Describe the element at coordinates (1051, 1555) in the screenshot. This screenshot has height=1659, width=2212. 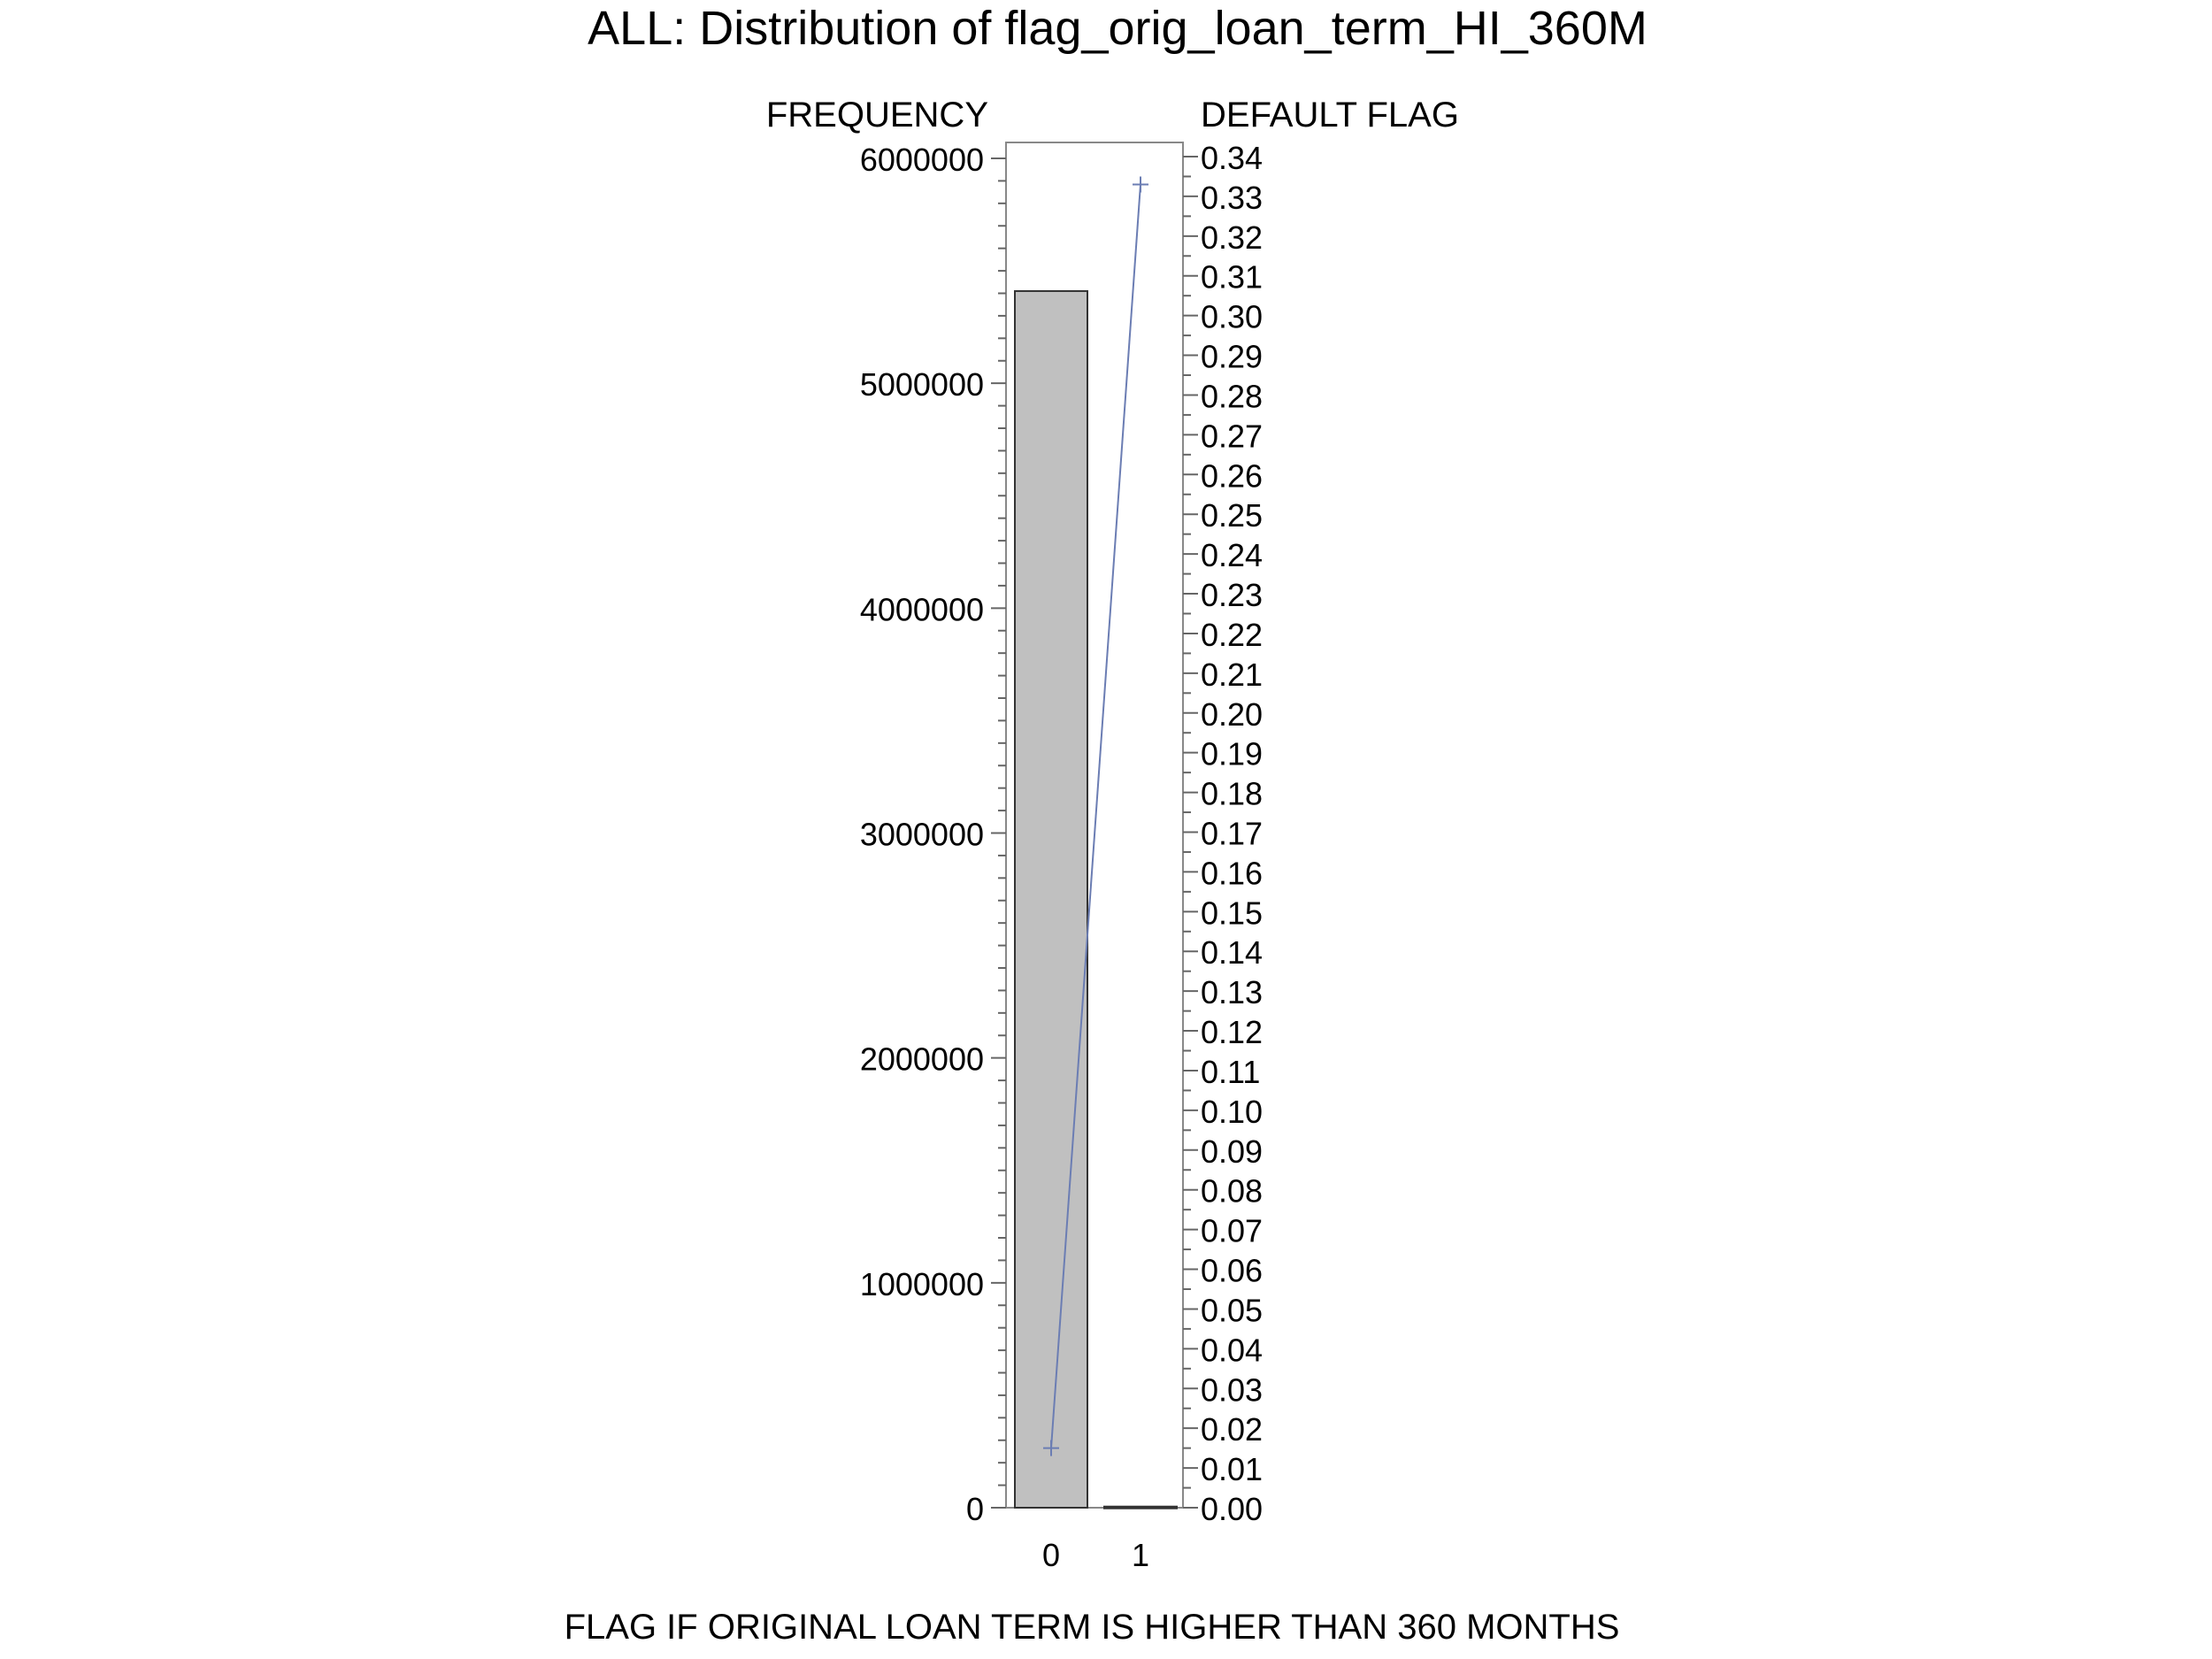
I see `x-tick-label: 0` at that location.